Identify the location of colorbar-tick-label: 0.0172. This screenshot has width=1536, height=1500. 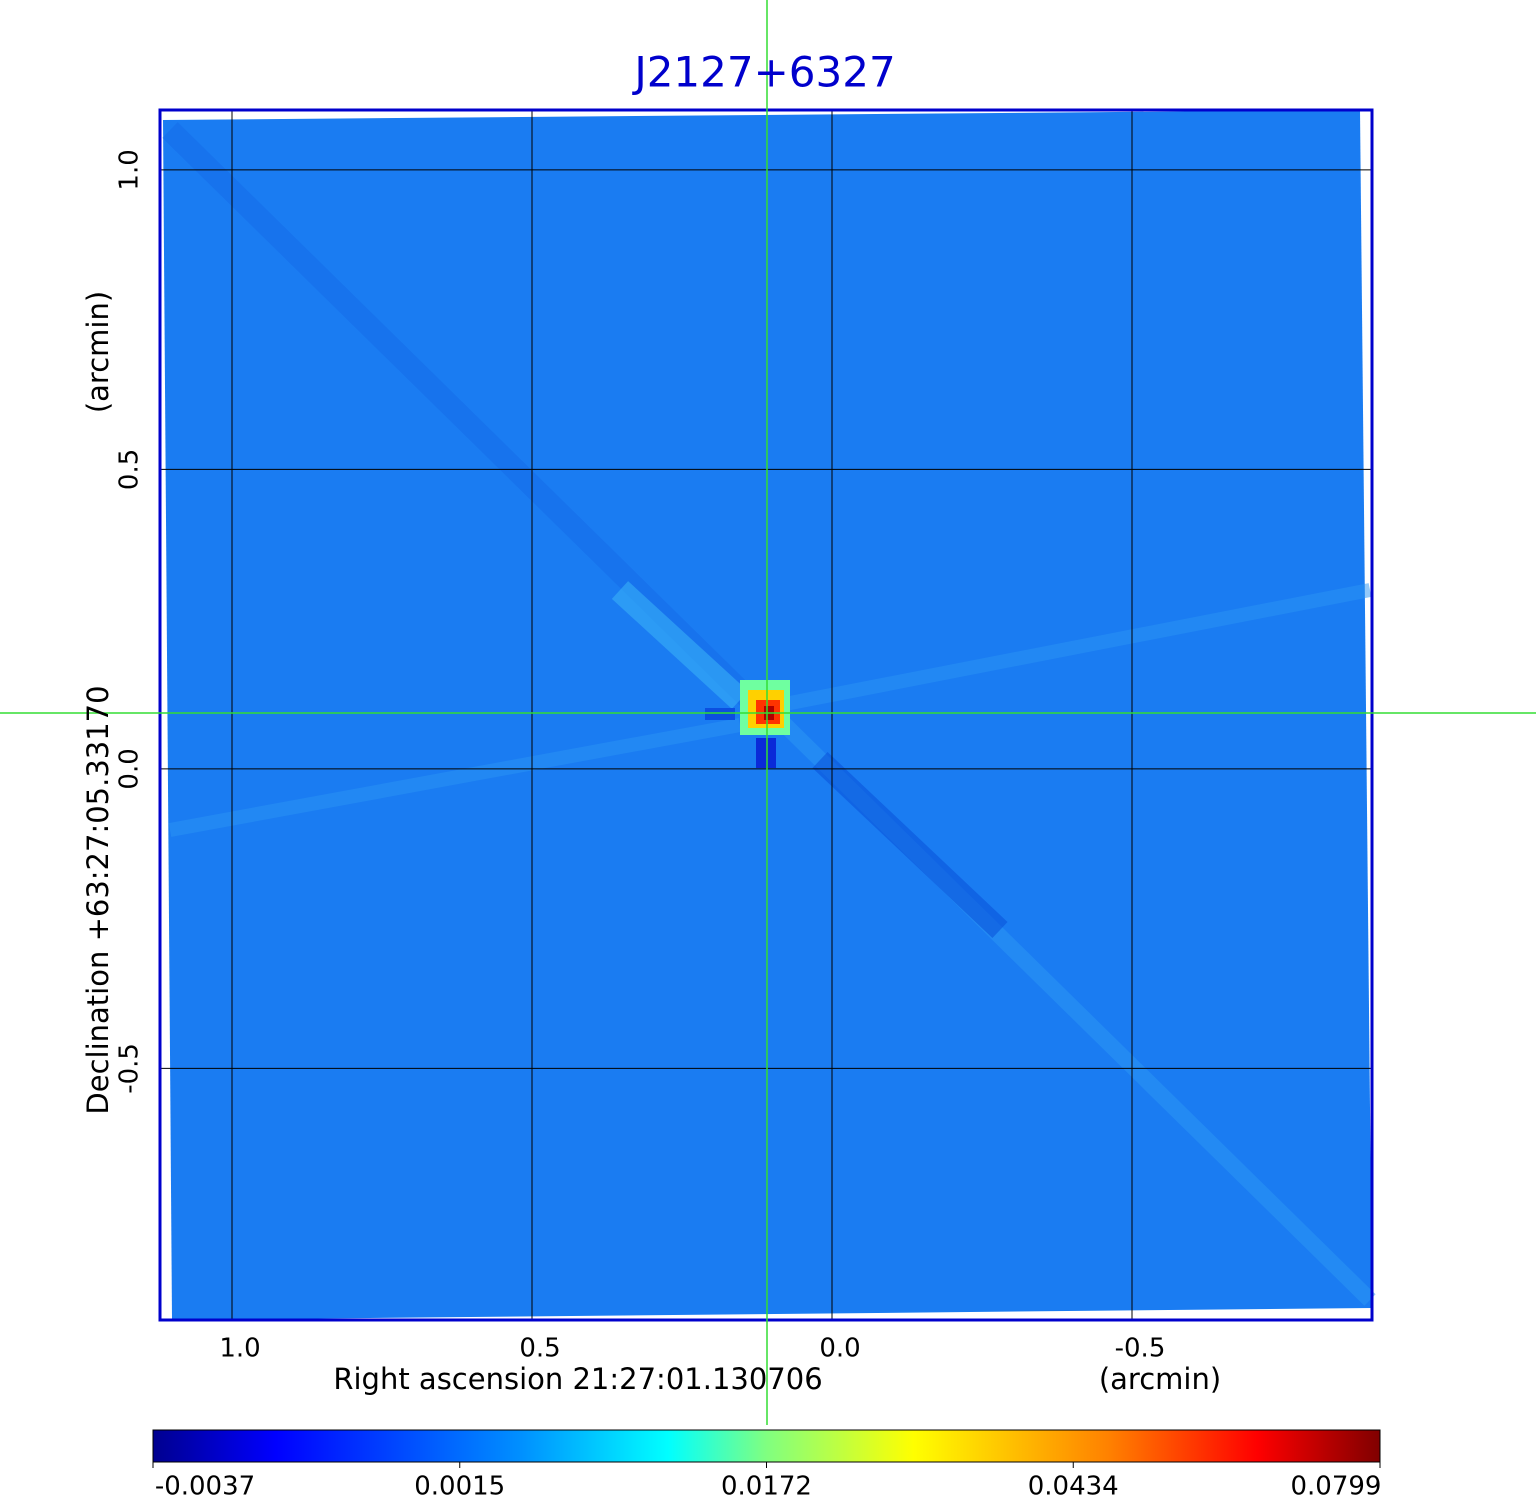
(766, 1486).